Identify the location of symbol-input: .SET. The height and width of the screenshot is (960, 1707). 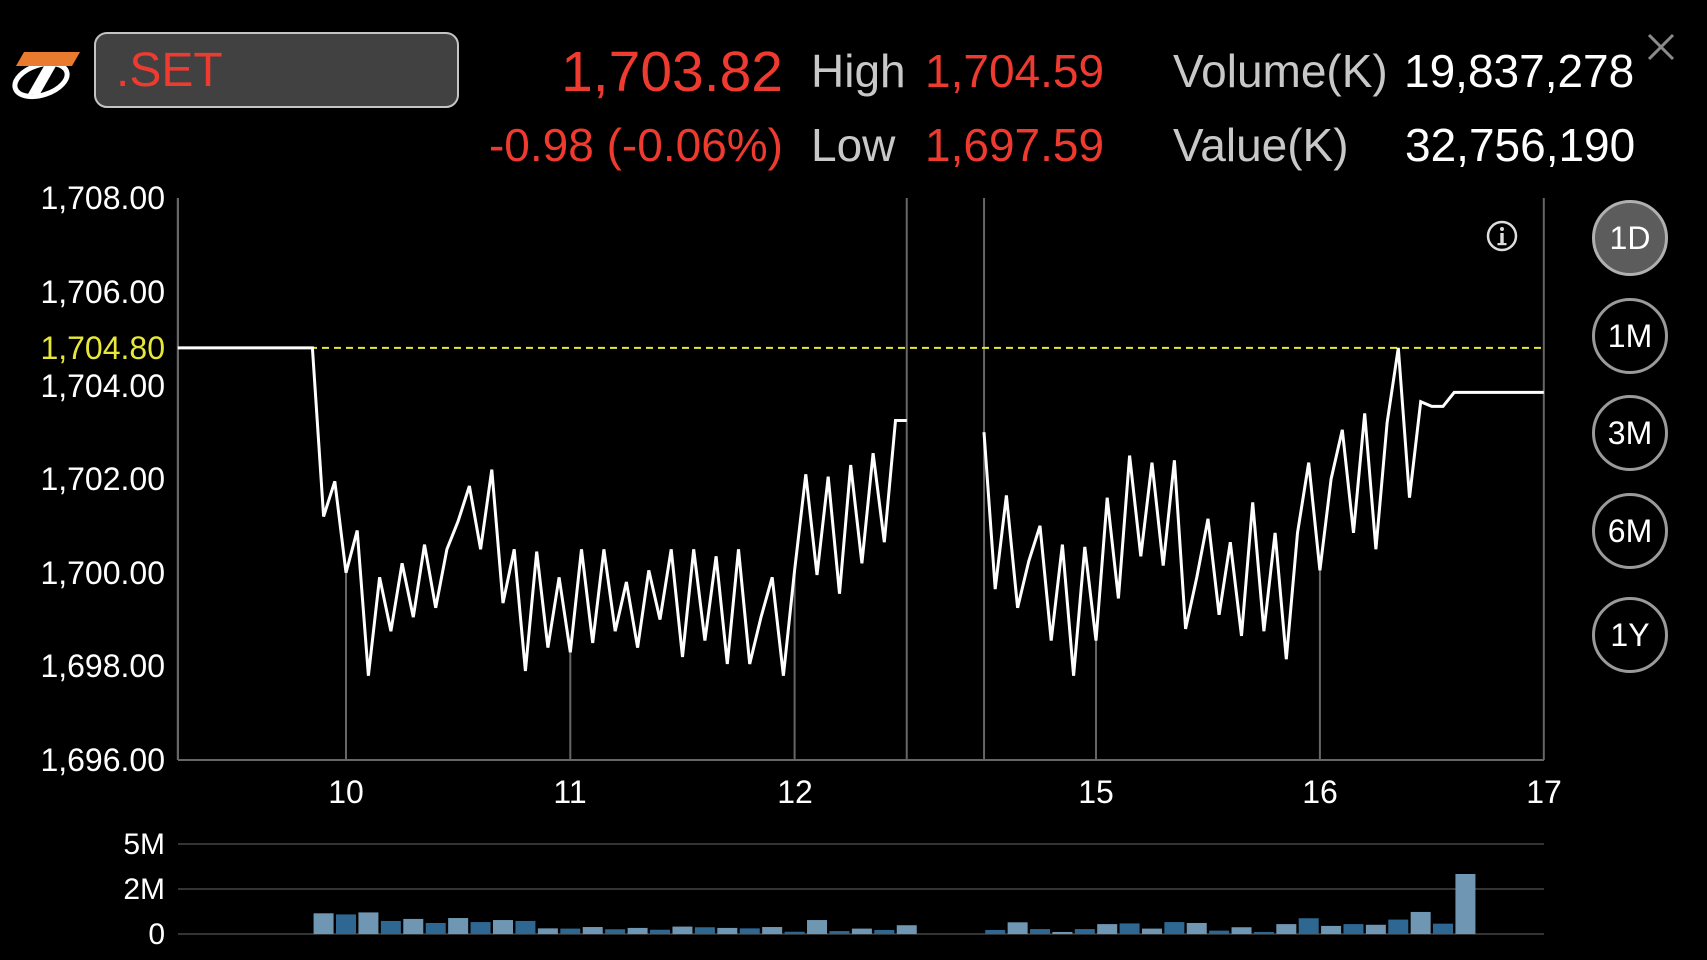
(276, 70).